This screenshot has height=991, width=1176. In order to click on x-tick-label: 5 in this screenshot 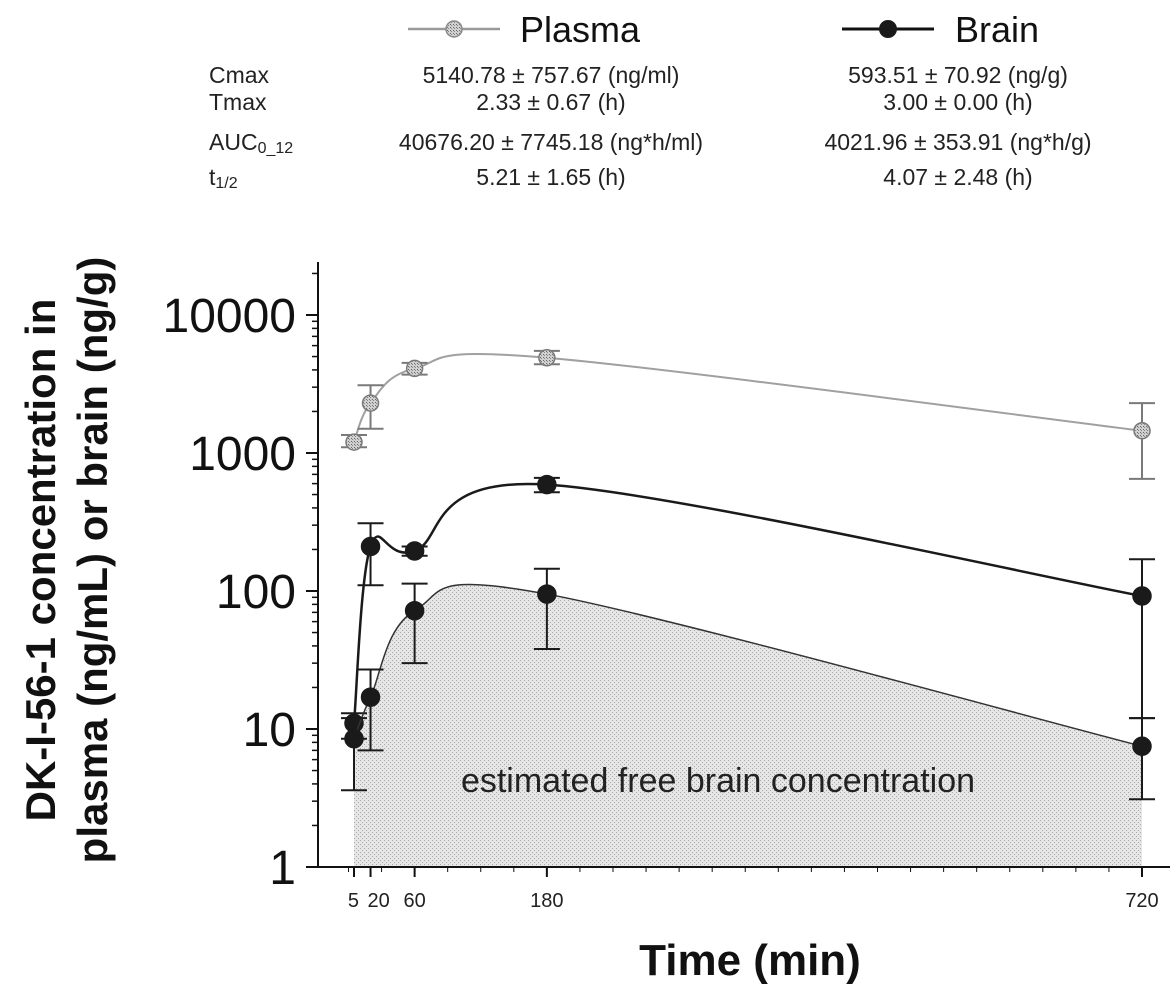, I will do `click(353, 901)`.